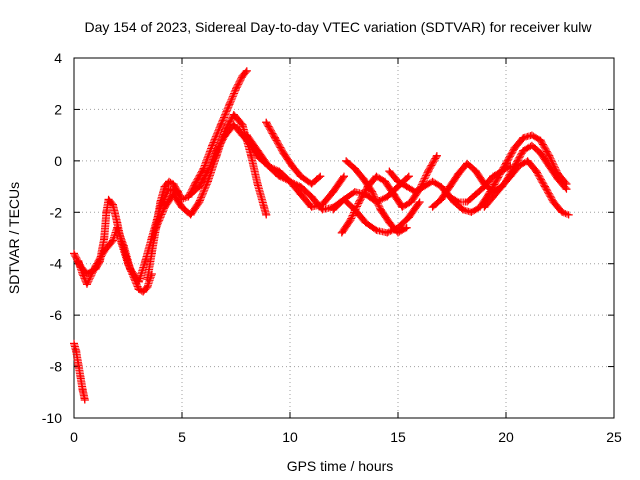 The image size is (640, 480). Describe the element at coordinates (74, 437) in the screenshot. I see `x-tick-label: 0` at that location.